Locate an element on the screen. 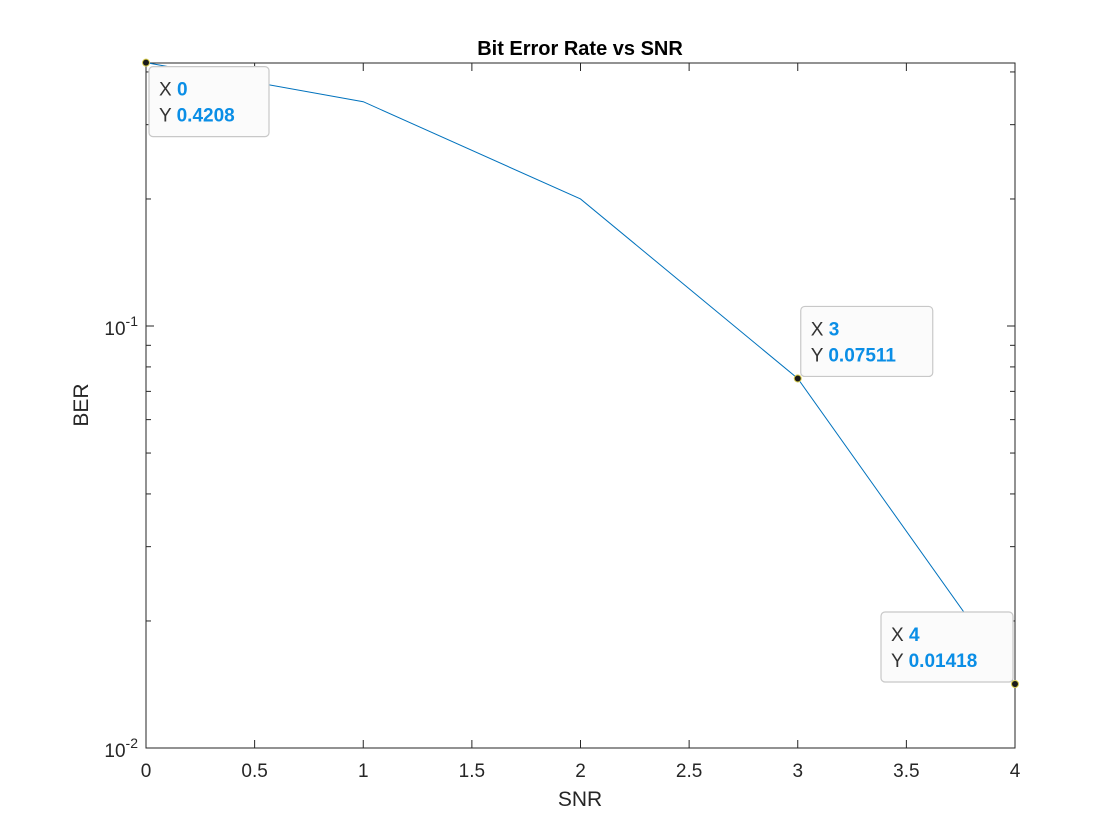 The height and width of the screenshot is (840, 1120). chart-title: Bit Error Rate vs SNR is located at coordinates (580, 49).